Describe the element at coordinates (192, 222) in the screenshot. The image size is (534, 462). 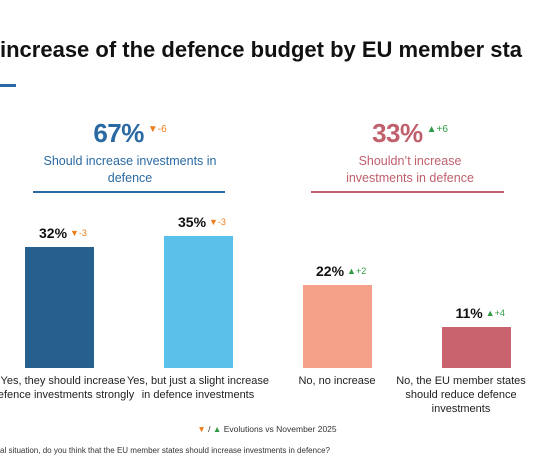
I see `bar-2-value: 35%` at that location.